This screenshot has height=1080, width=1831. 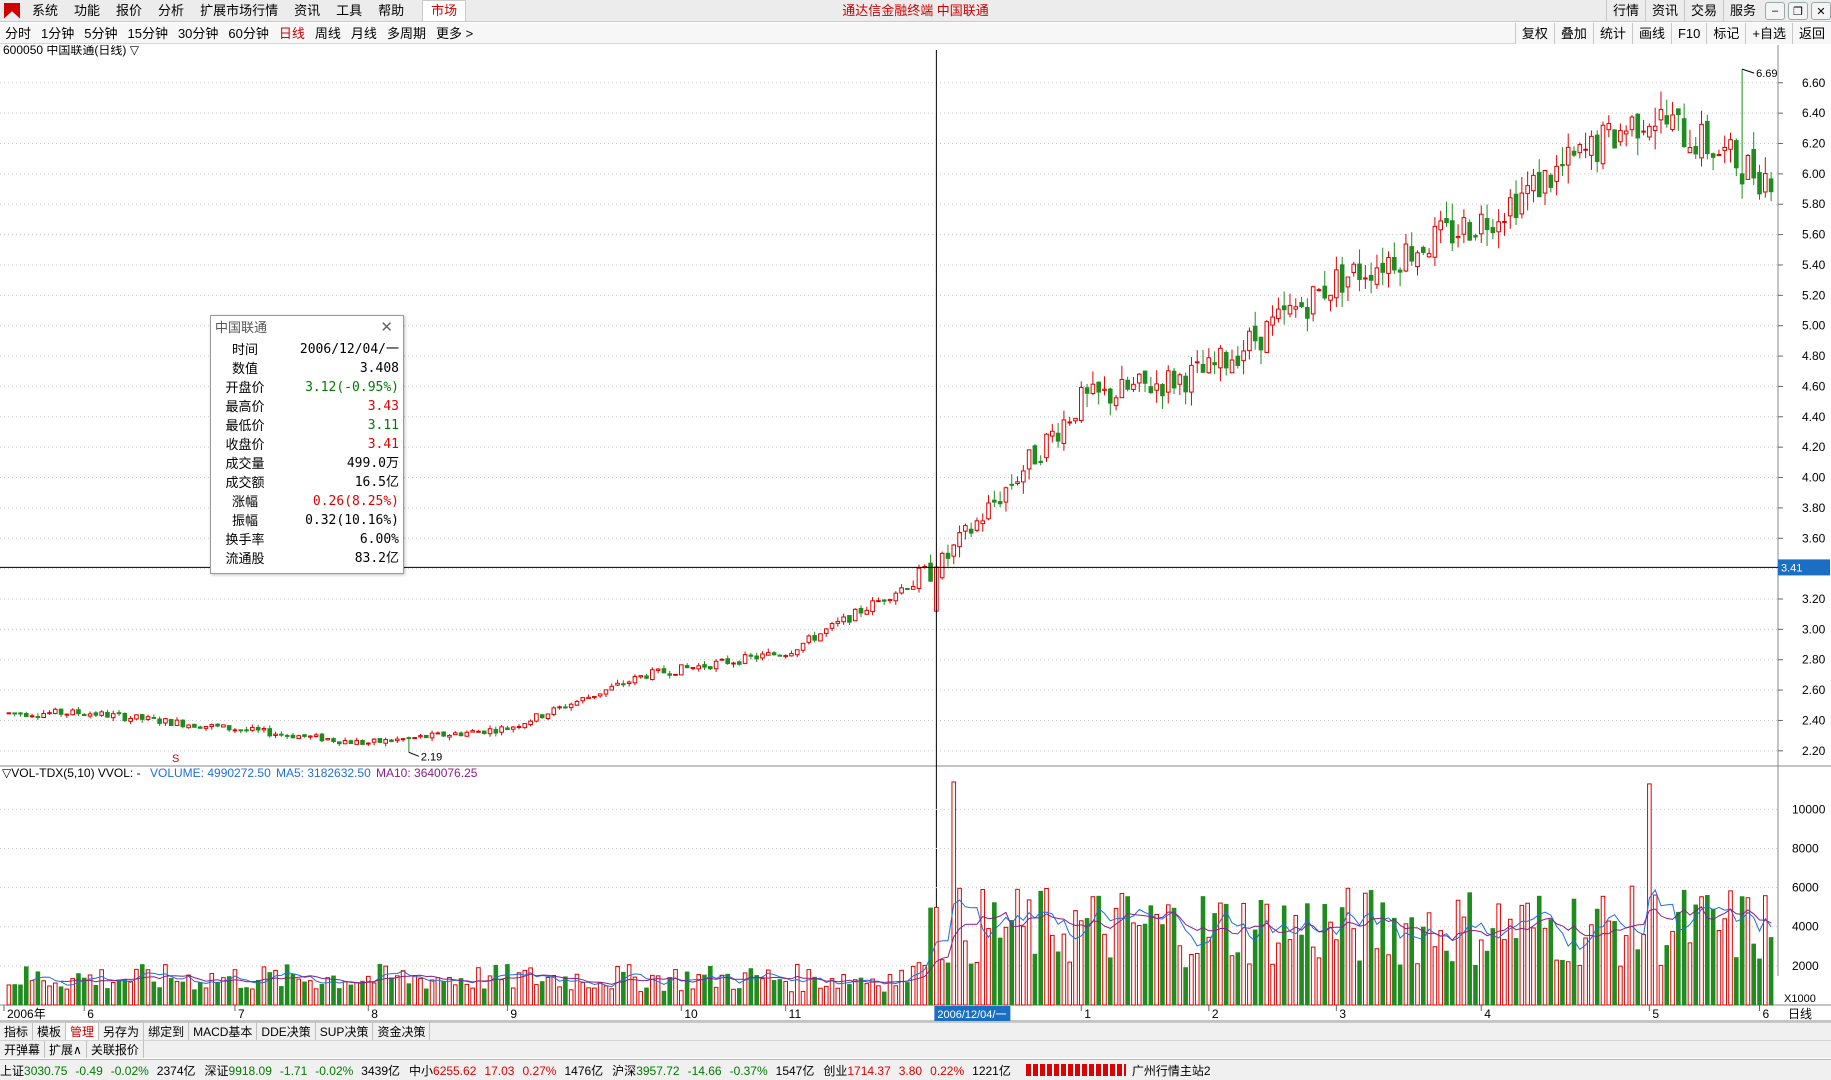 What do you see at coordinates (239, 10) in the screenshot?
I see `menu-item: 扩展市场行情` at bounding box center [239, 10].